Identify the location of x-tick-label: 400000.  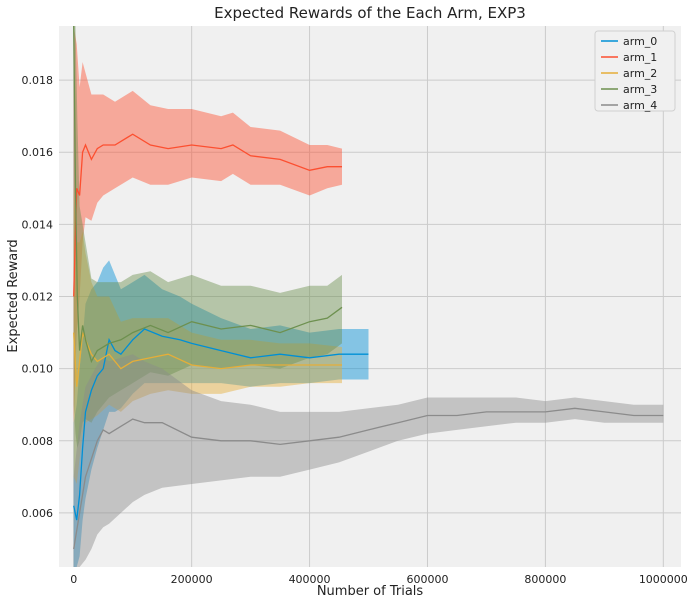
(310, 579).